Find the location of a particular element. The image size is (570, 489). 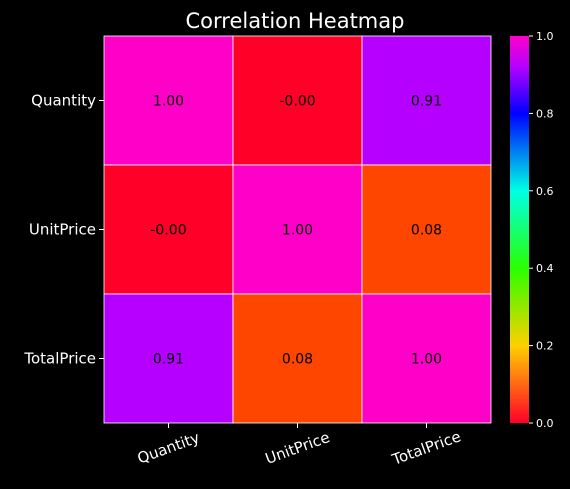

y-tick-label: UnitPrice is located at coordinates (62, 230).